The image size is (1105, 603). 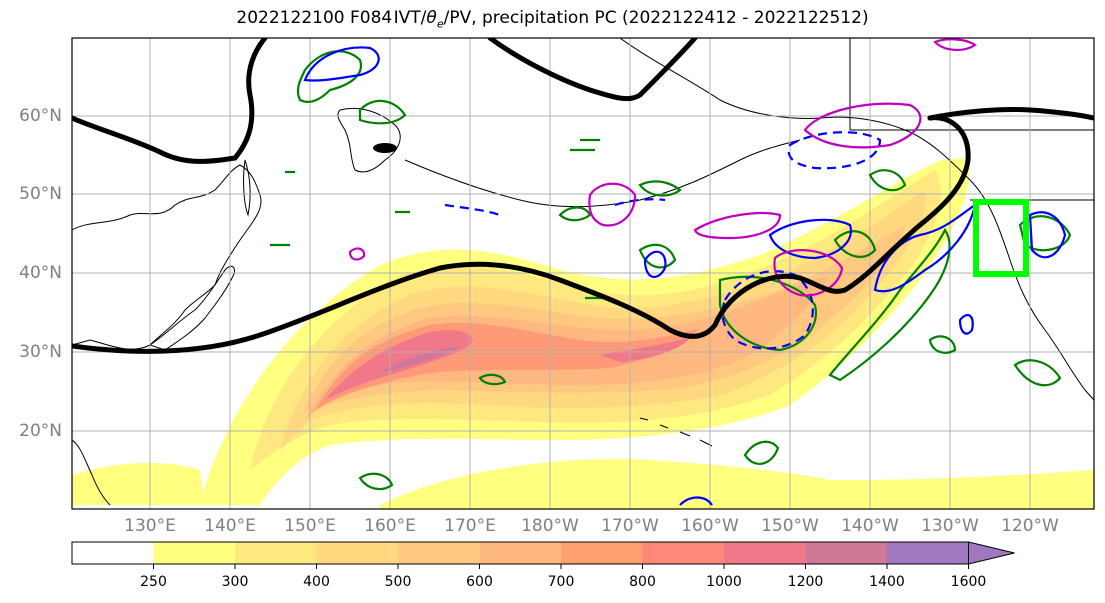 What do you see at coordinates (91, 472) in the screenshot?
I see `philippines` at bounding box center [91, 472].